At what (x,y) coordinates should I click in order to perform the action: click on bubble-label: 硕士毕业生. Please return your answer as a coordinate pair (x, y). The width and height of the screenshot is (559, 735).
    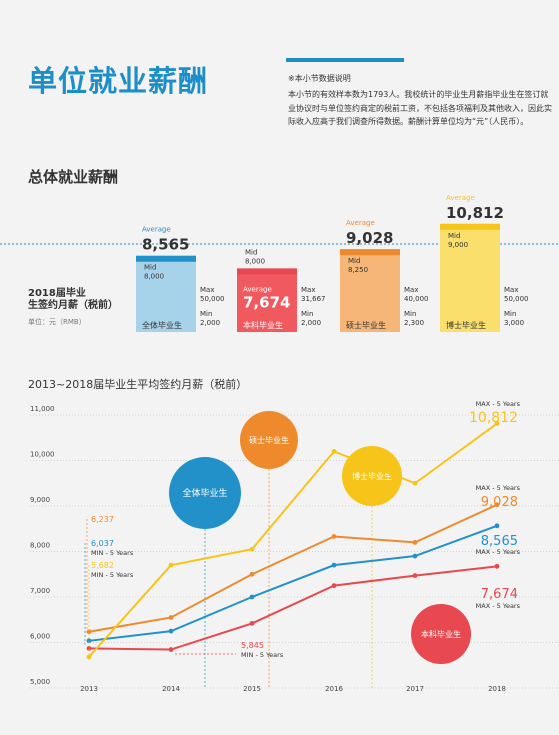
    Looking at the image, I should click on (269, 440).